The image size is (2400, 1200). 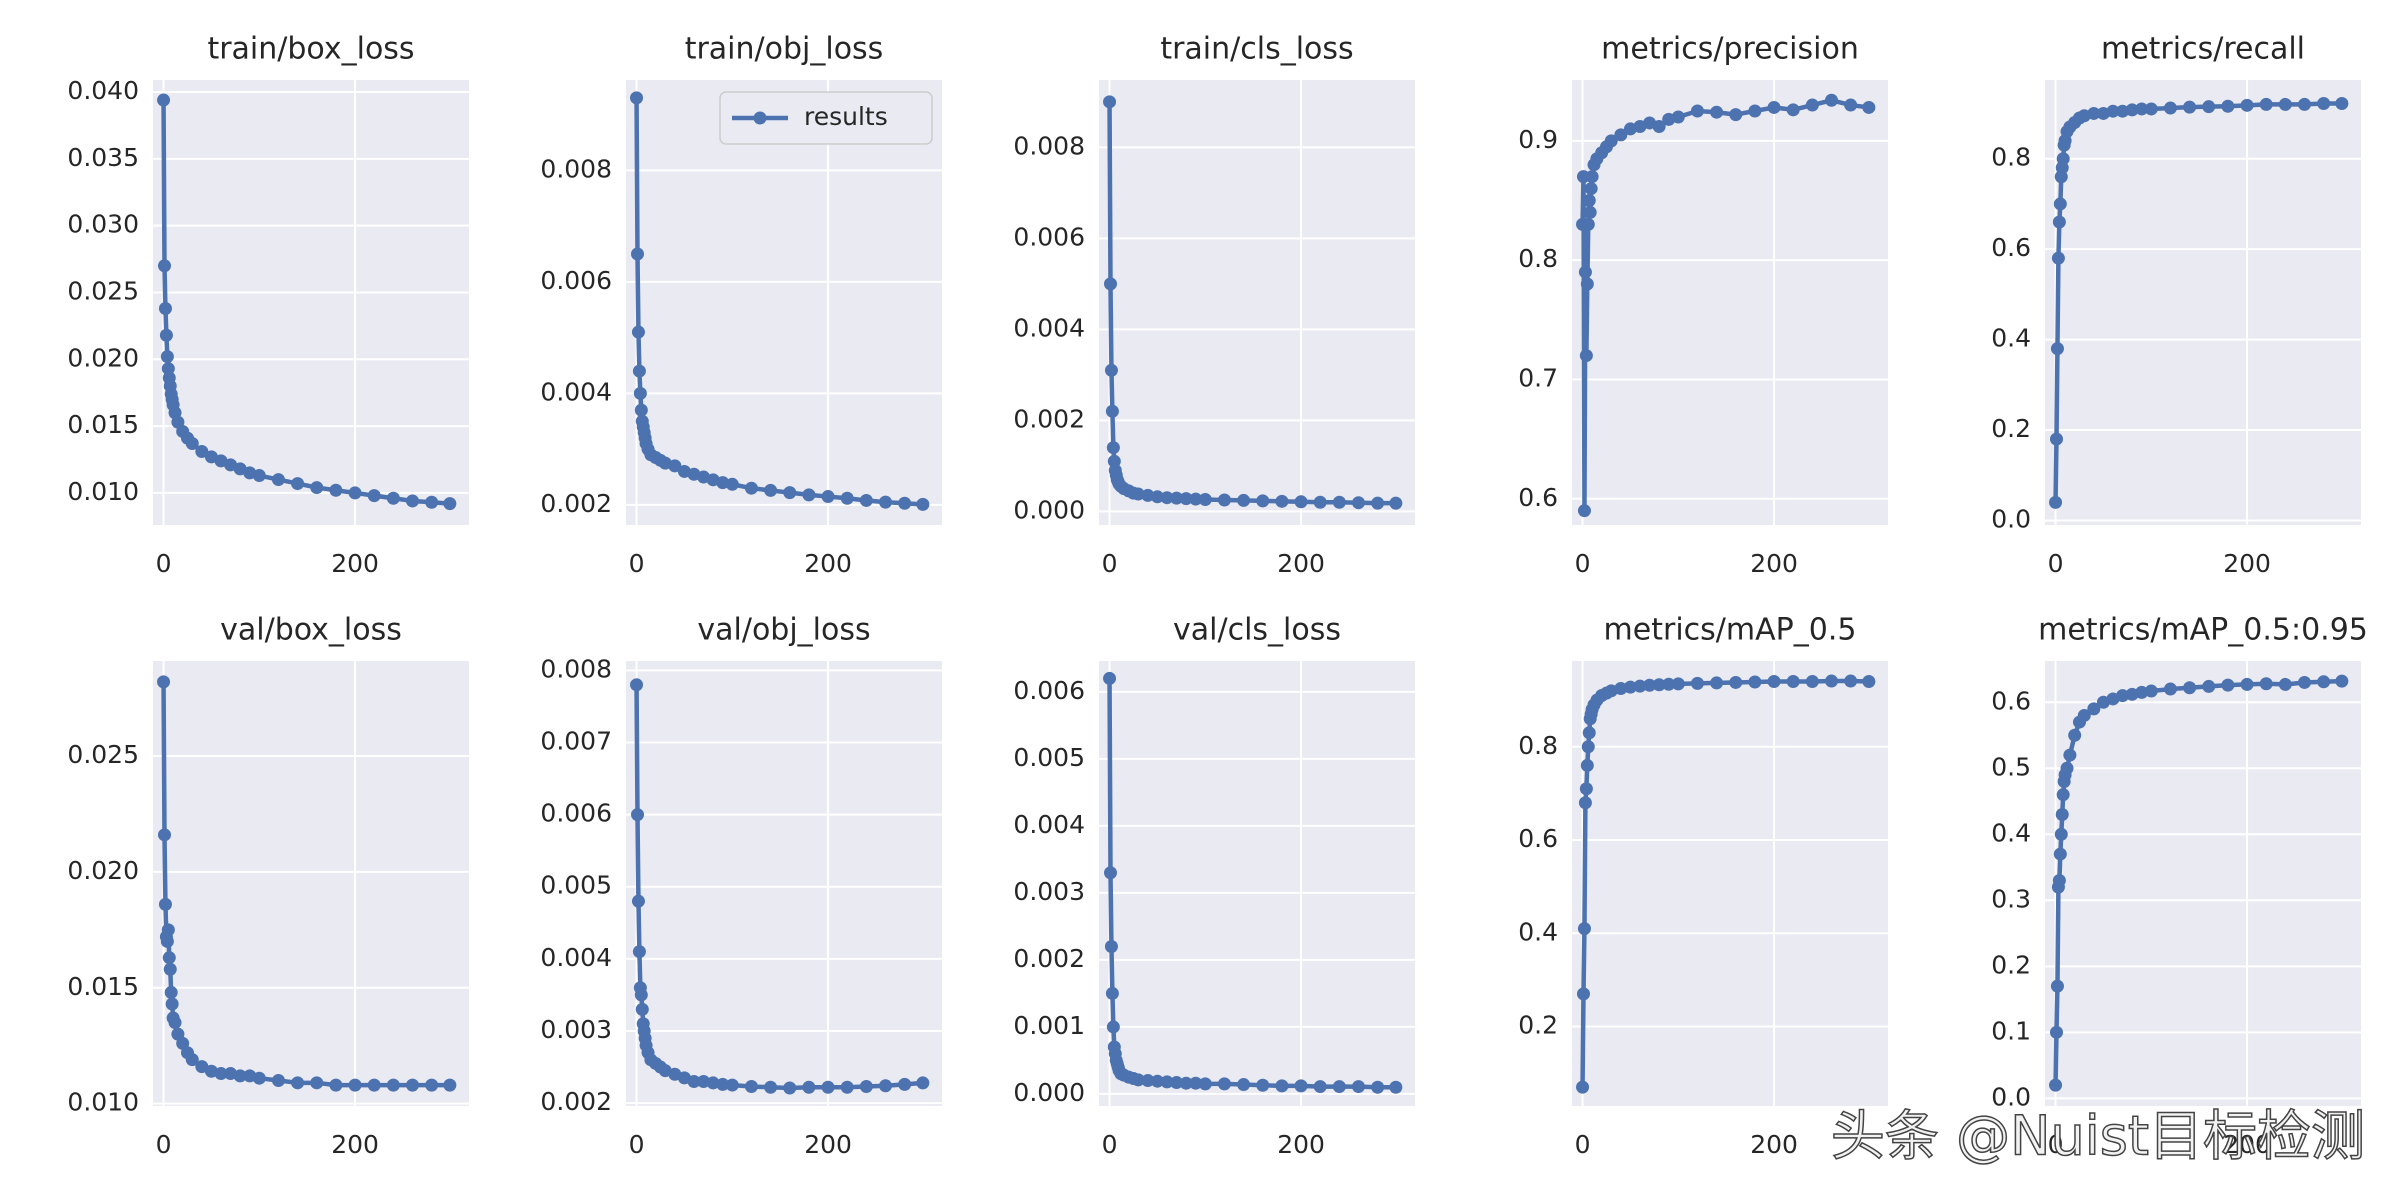 I want to click on y-tick-label: 0.8, so click(x=1538, y=258).